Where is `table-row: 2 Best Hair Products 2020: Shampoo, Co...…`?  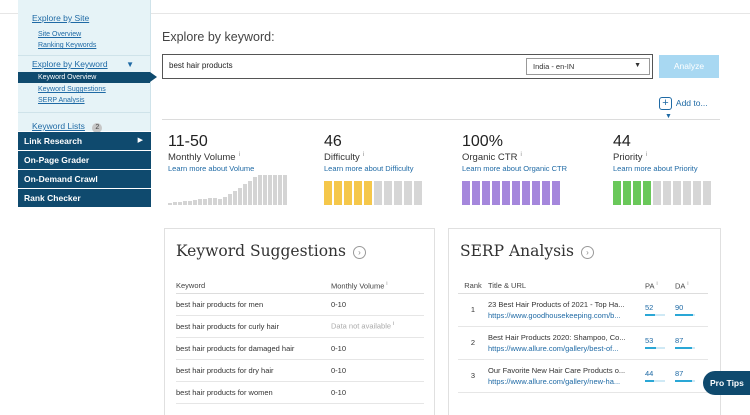 table-row: 2 Best Hair Products 2020: Shampoo, Co...… is located at coordinates (583, 343).